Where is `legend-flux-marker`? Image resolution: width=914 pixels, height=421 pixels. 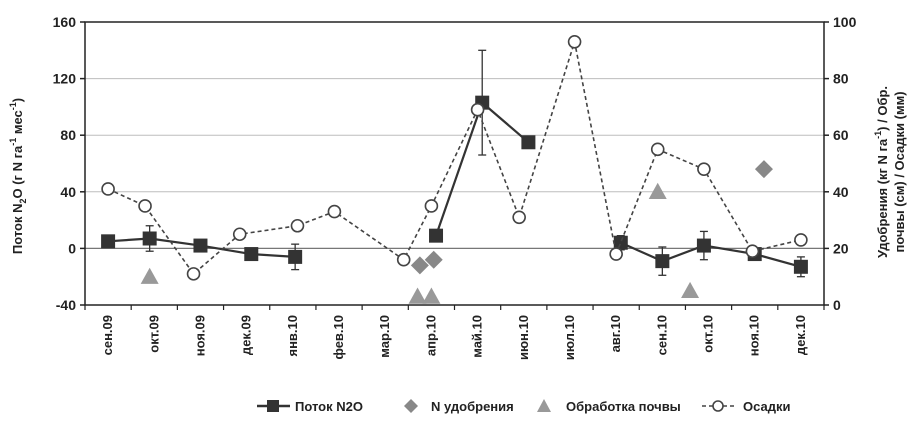
legend-flux-marker is located at coordinates (273, 406).